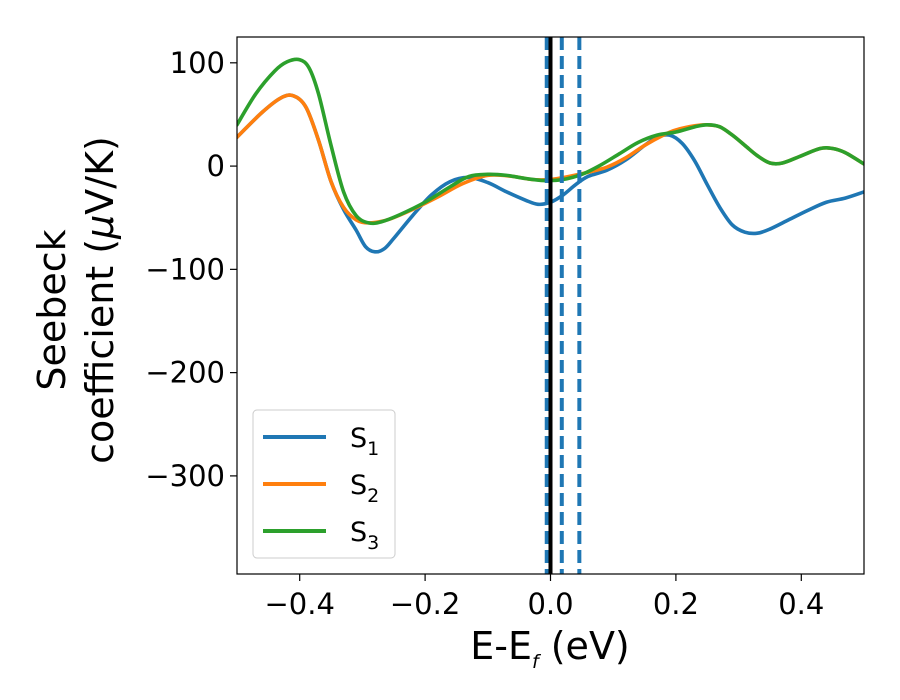 This screenshot has width=900, height=700. What do you see at coordinates (76, 300) in the screenshot?
I see `y-axis-title: Seebeck coefficient (μV/K)` at bounding box center [76, 300].